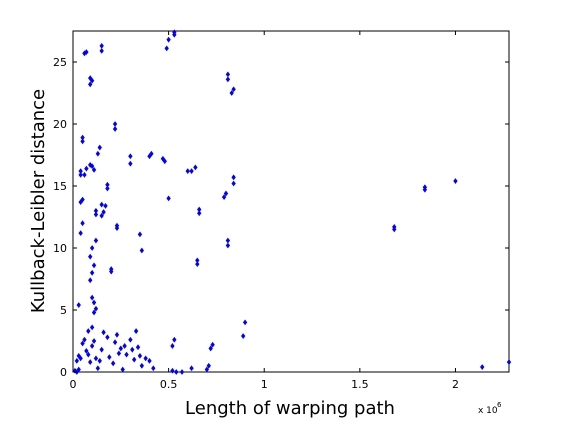 This screenshot has width=561, height=425. What do you see at coordinates (73, 384) in the screenshot?
I see `x-tick-label: 0` at bounding box center [73, 384].